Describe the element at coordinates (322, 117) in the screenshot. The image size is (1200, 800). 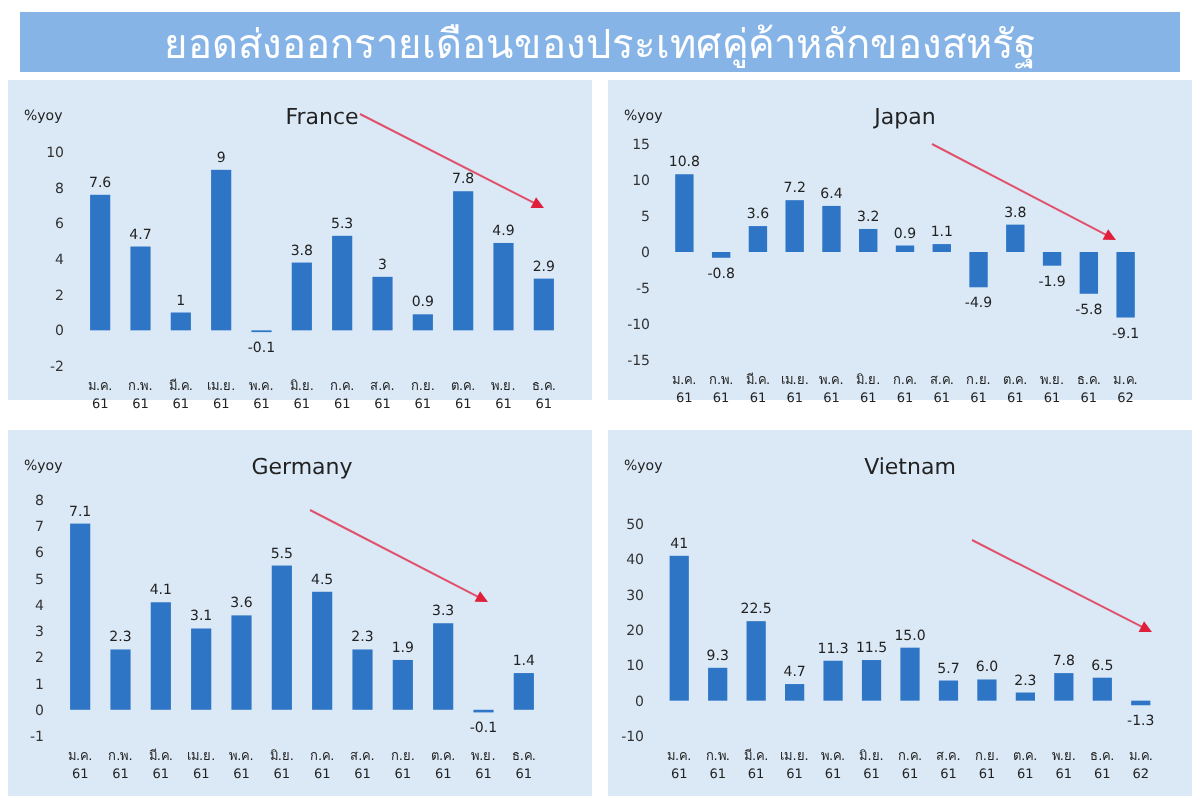
I see `chart-title: France` at that location.